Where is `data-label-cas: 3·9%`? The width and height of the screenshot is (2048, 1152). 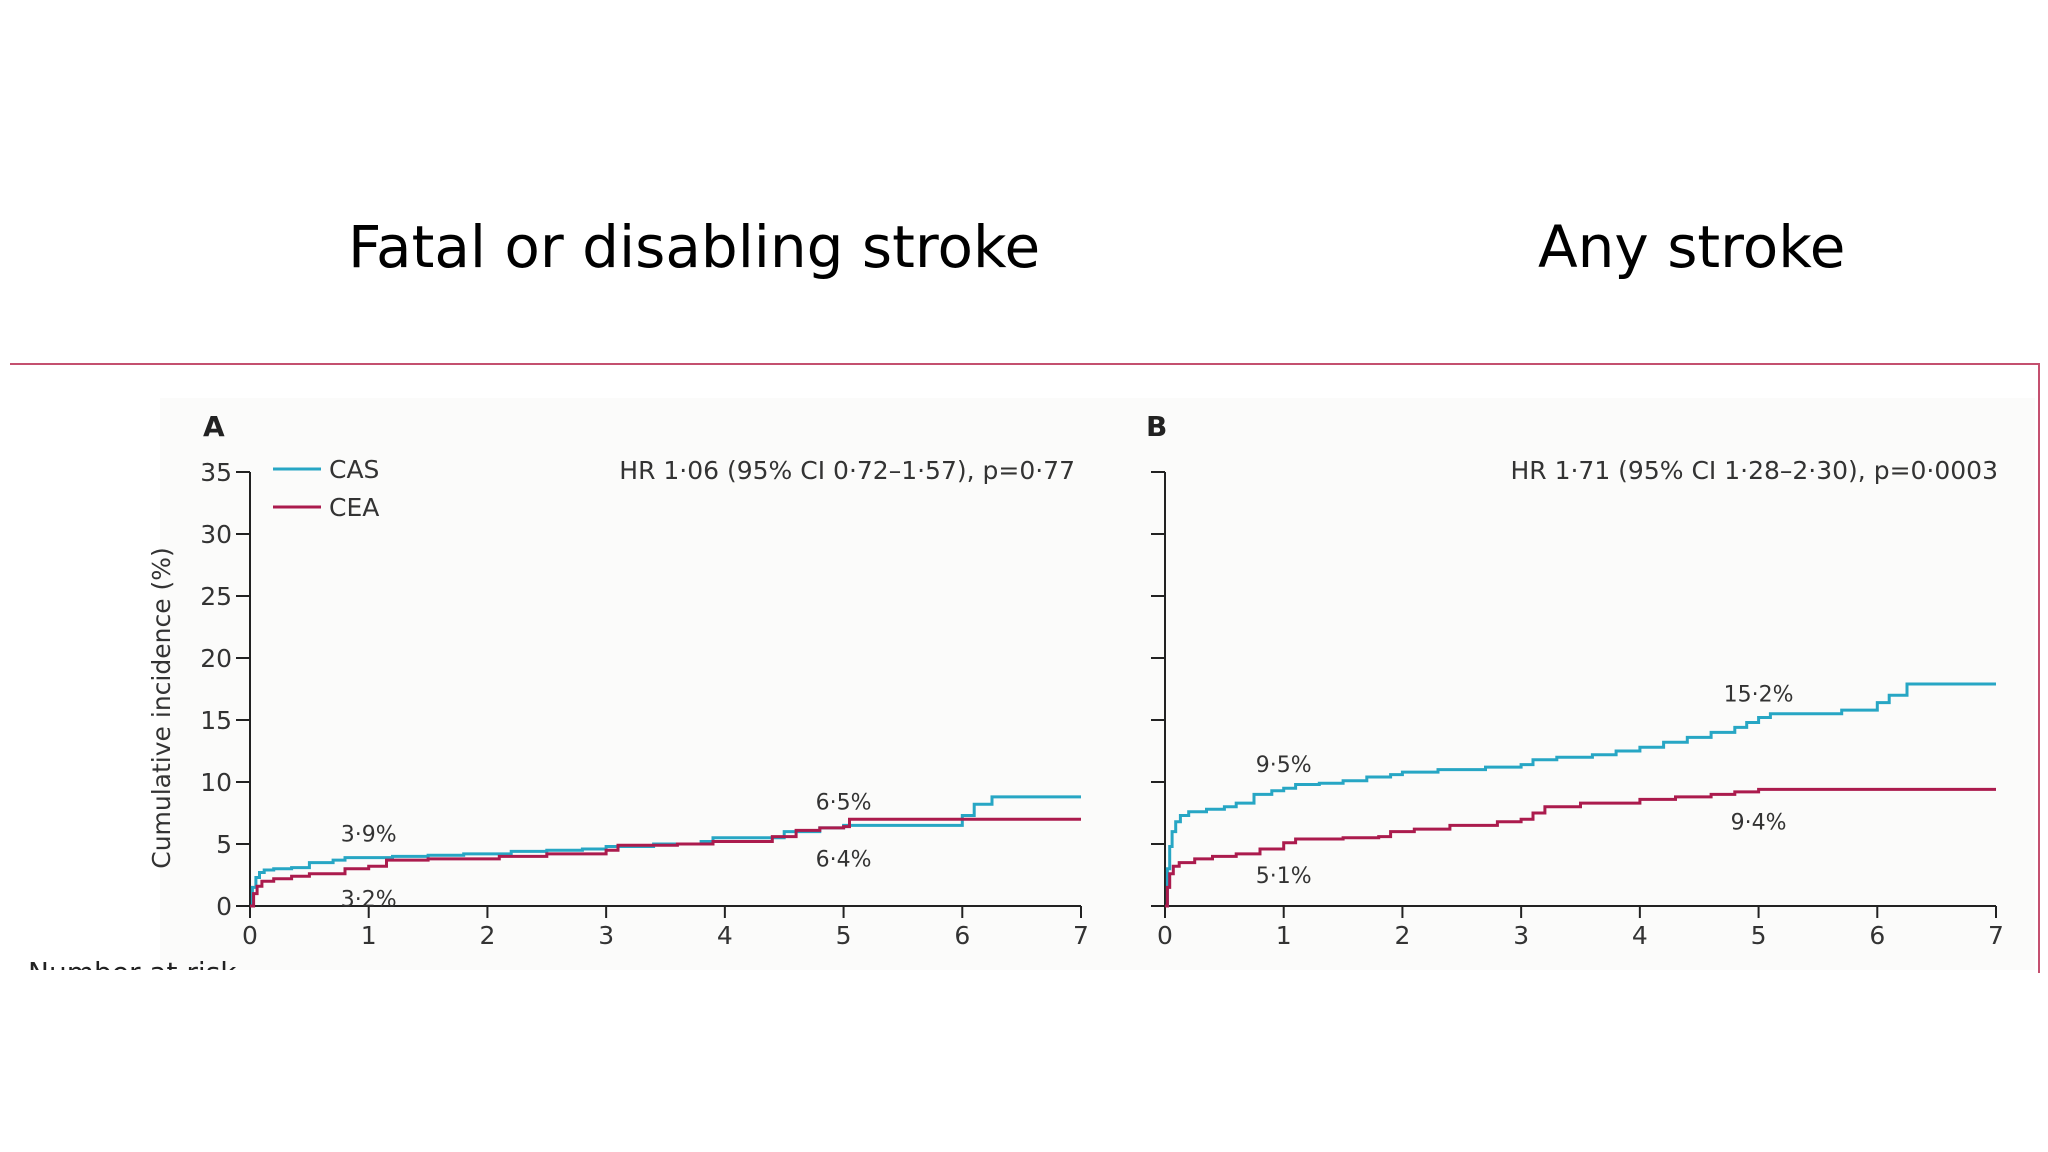 data-label-cas: 3·9% is located at coordinates (369, 835).